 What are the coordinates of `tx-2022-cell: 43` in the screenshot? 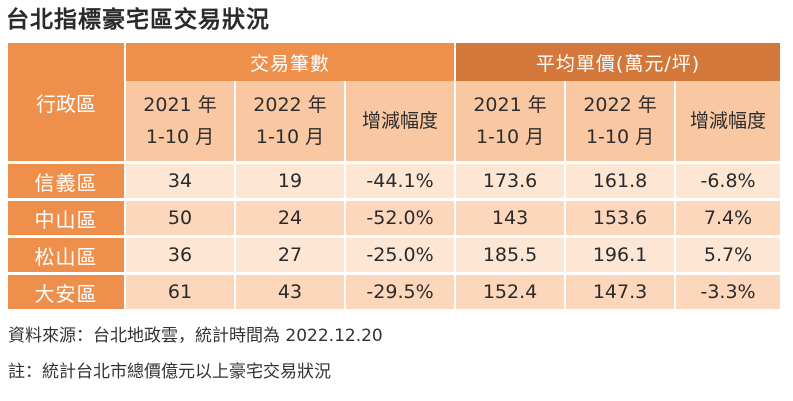 It's located at (289, 290).